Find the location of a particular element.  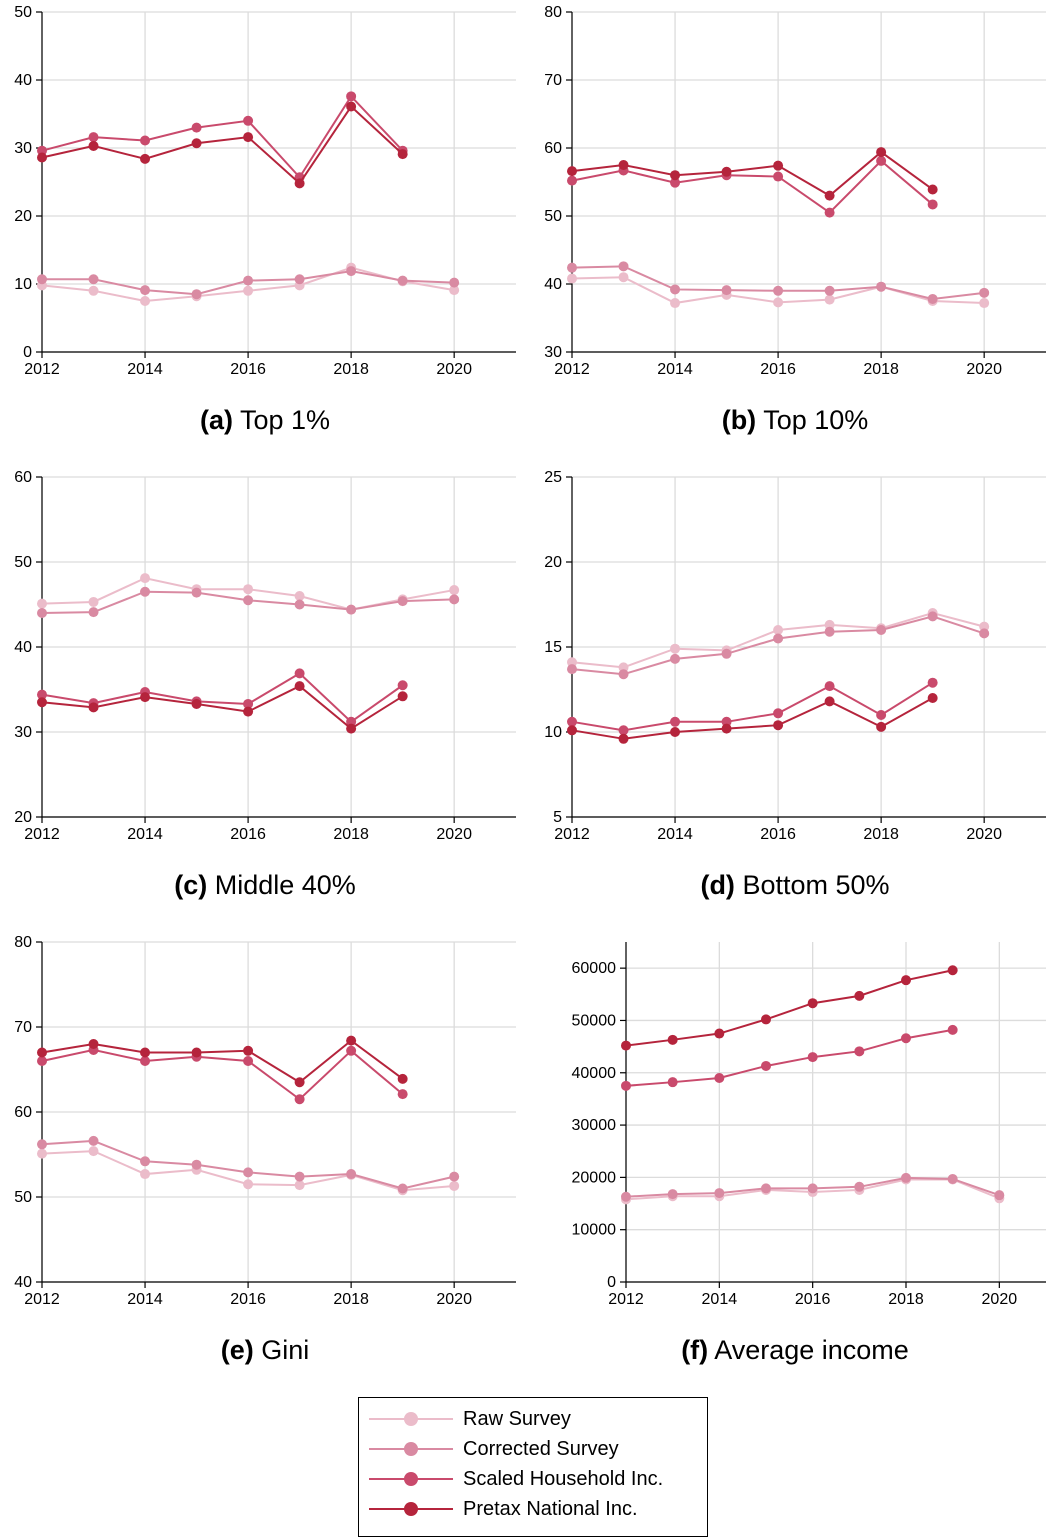

chart-gini: 40 50 60 70 80 2012 2014 2016 2018 2020 is located at coordinates (265, 1121).